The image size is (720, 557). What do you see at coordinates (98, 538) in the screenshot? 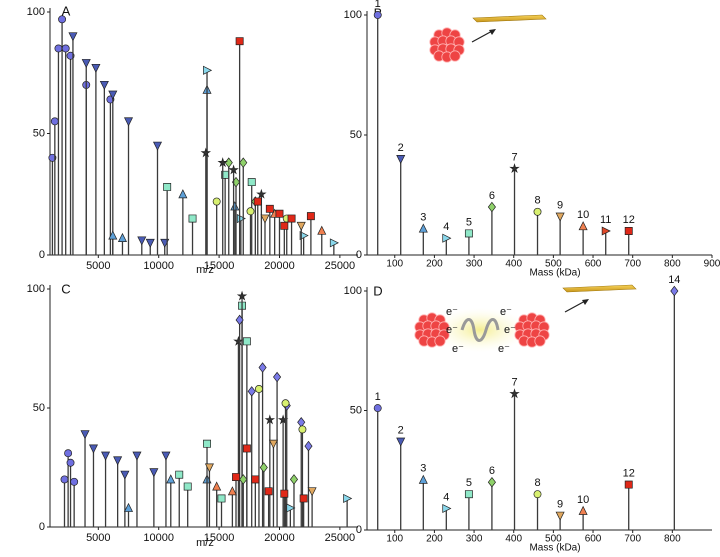
I see `x-tick-label: 5000` at bounding box center [98, 538].